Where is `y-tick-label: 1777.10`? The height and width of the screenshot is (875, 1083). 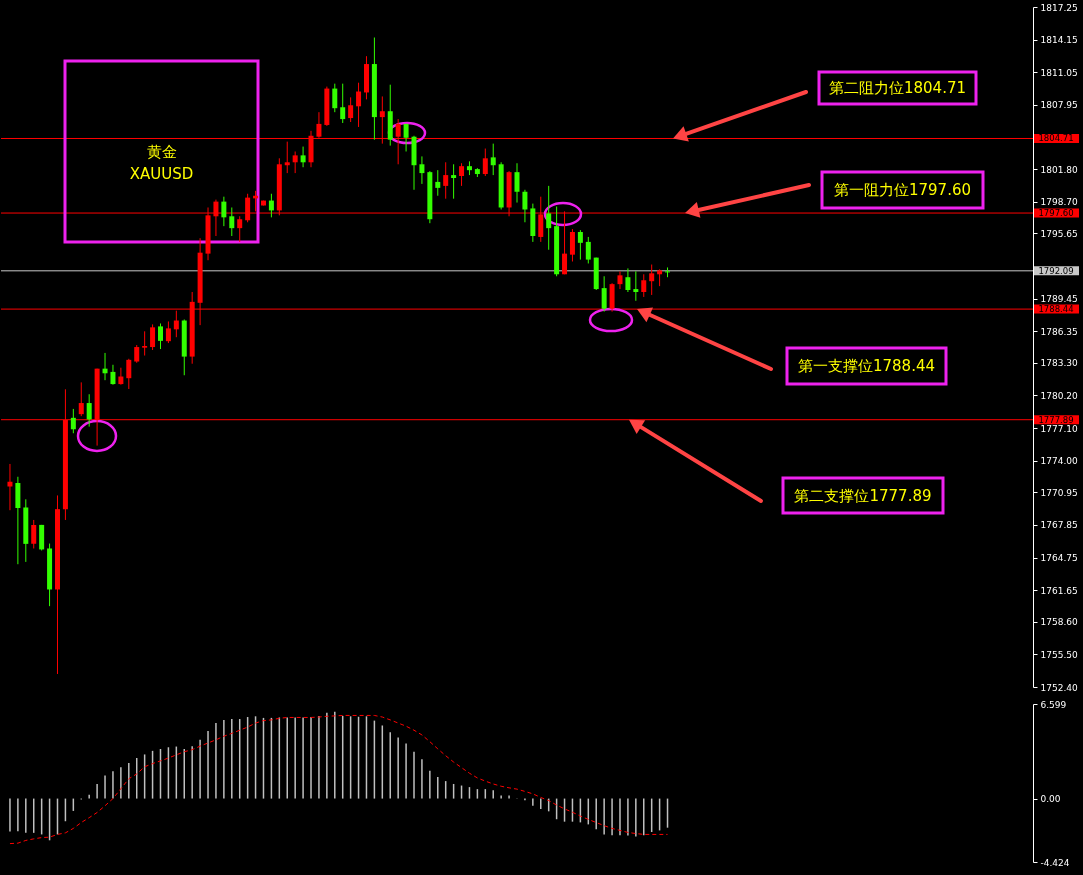 y-tick-label: 1777.10 is located at coordinates (1059, 428).